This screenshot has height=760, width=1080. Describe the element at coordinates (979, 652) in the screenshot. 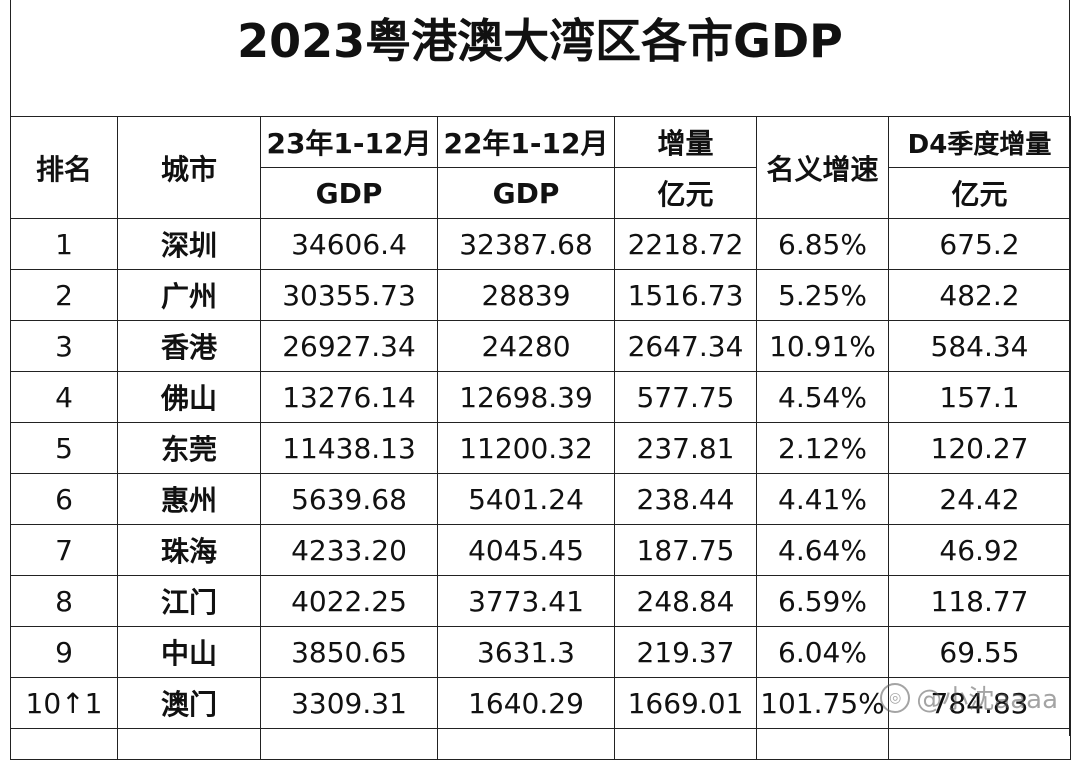

I see `cell-q4: 69.55` at that location.